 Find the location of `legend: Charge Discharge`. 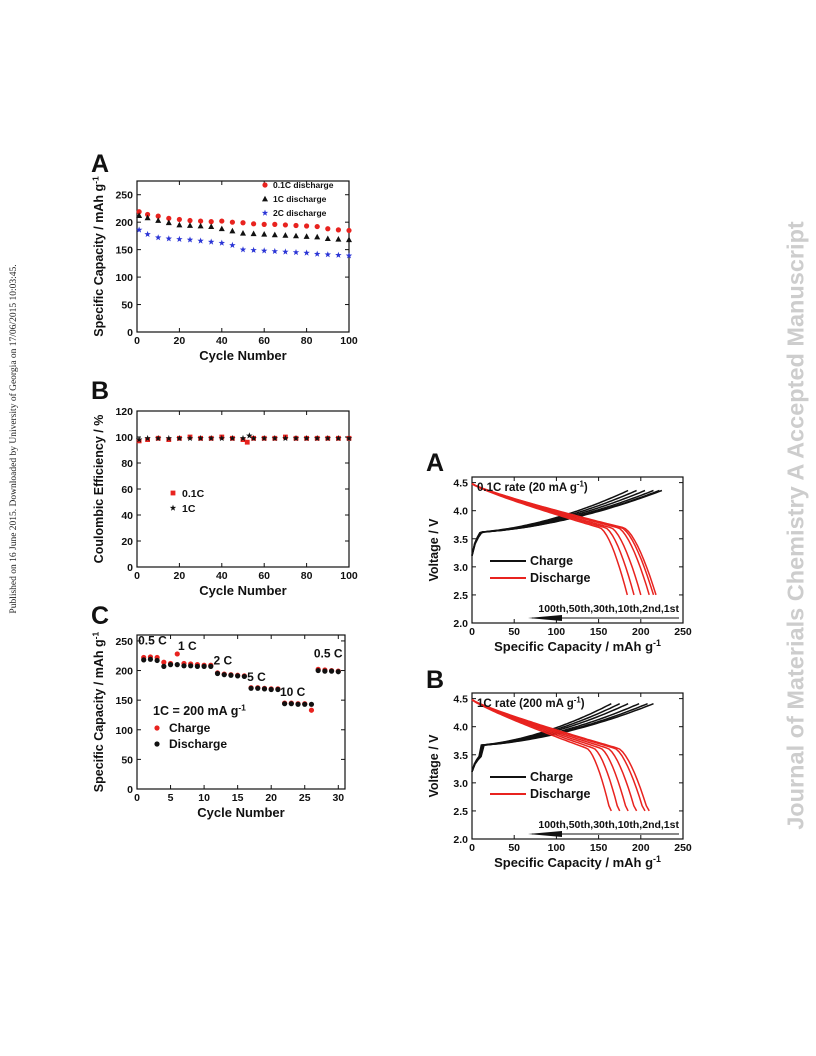

legend: Charge Discharge is located at coordinates (540, 785).